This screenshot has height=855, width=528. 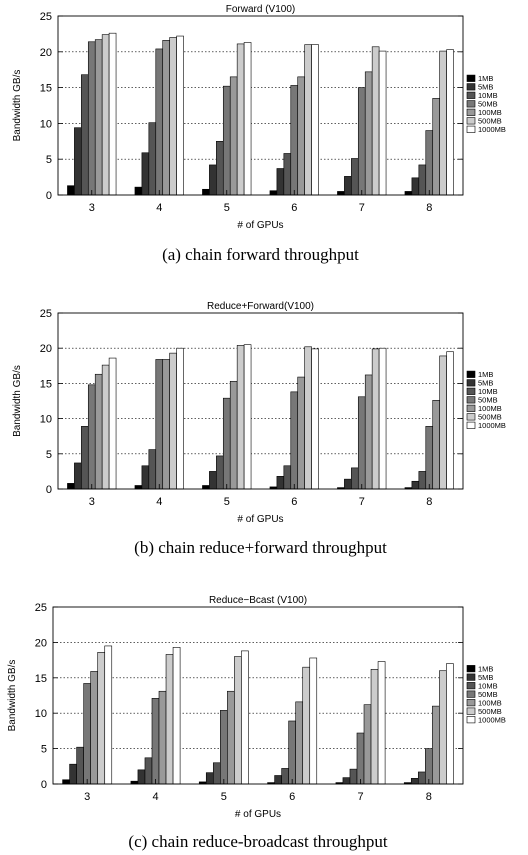 I want to click on bar-10mb-4-gpus, so click(x=148, y=771).